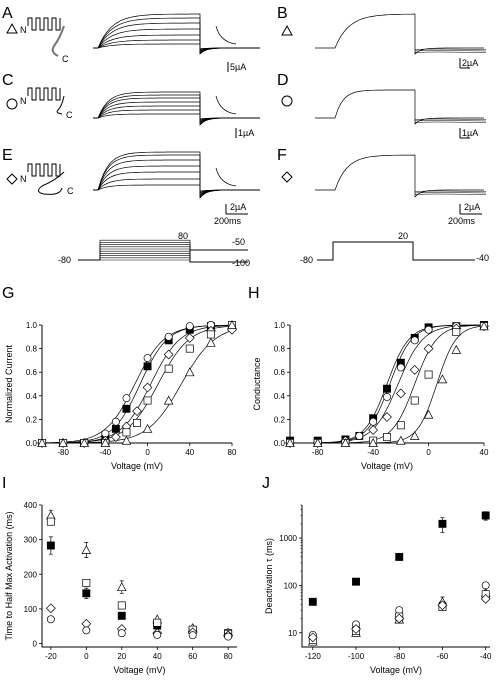 The image size is (496, 687). Describe the element at coordinates (9, 383) in the screenshot. I see `y-axis-label: Normalized Current` at that location.